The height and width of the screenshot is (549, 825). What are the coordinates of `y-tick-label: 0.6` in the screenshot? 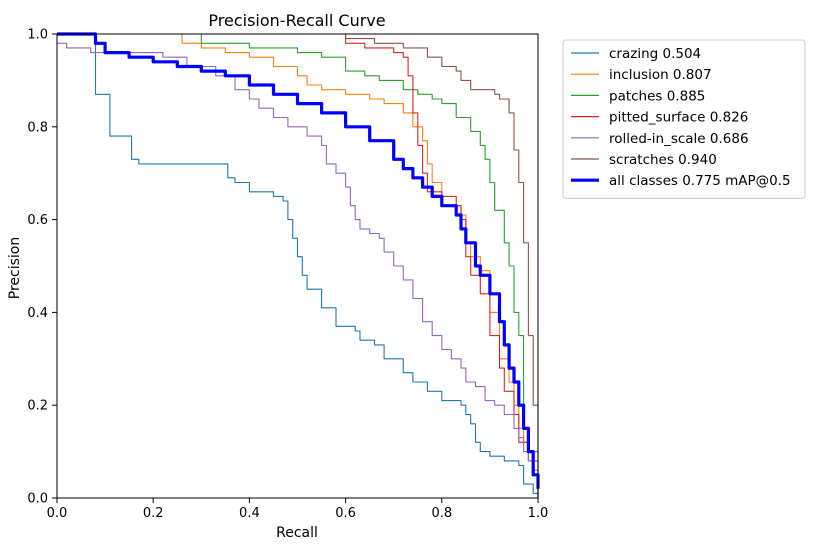 It's located at (37, 220).